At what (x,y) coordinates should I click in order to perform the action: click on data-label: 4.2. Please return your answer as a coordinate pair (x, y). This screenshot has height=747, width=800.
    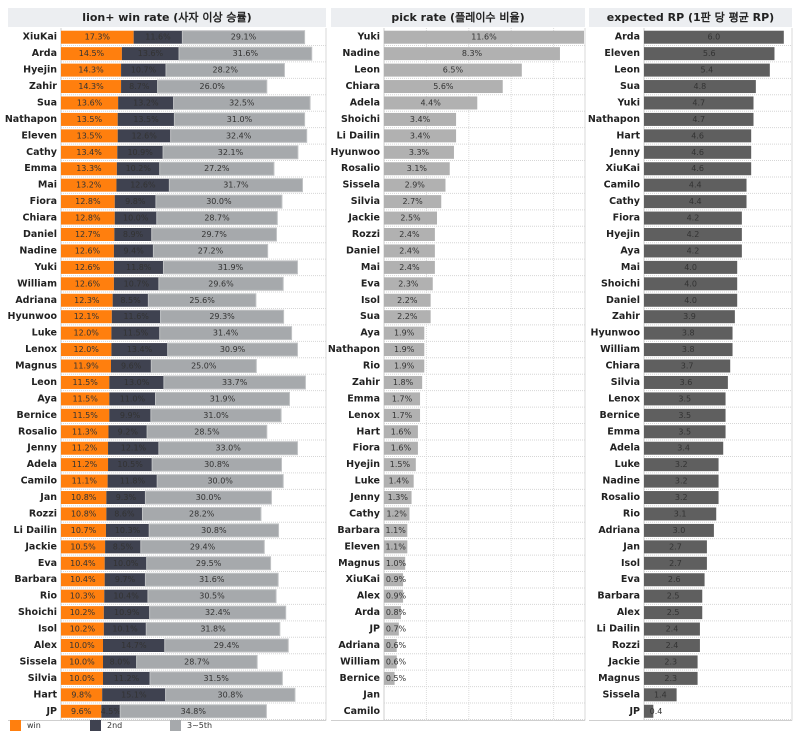
    Looking at the image, I should click on (693, 218).